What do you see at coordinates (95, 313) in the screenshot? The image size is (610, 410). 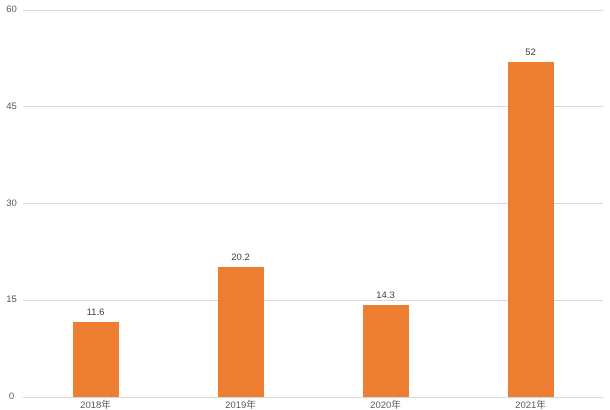 I see `data-label: 11.6` at bounding box center [95, 313].